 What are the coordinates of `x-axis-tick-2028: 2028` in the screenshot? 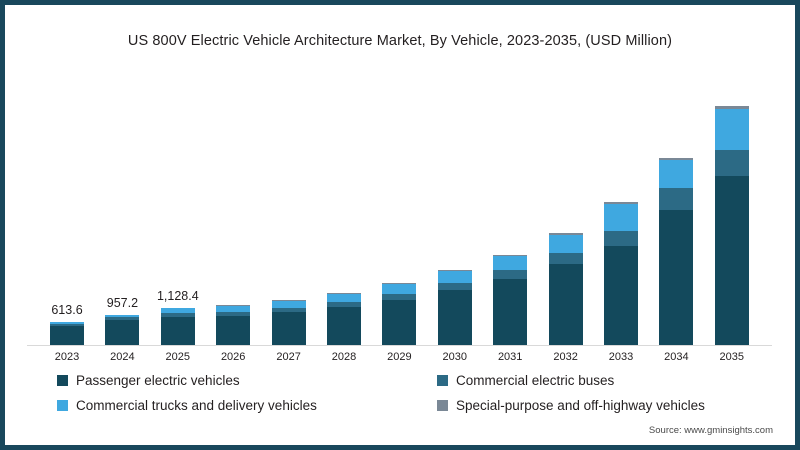 It's located at (344, 357).